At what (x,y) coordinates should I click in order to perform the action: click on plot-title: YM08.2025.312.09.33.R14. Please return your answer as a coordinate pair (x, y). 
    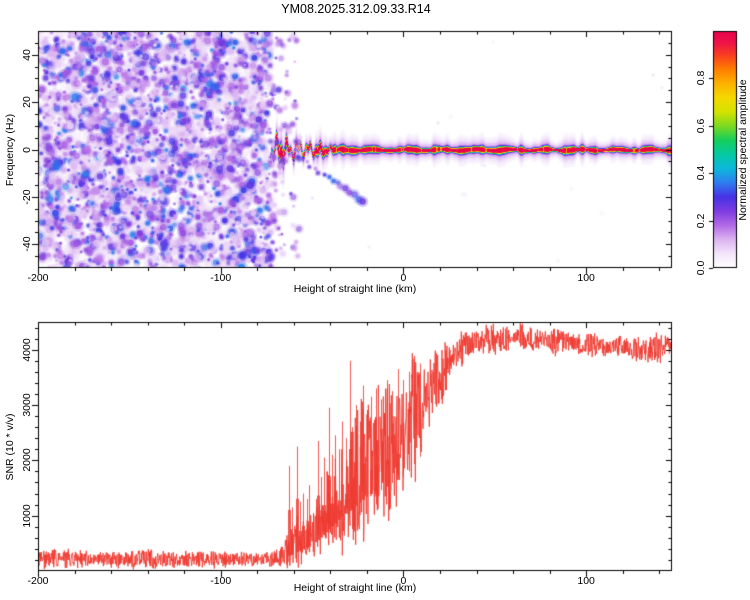
    Looking at the image, I should click on (356, 9).